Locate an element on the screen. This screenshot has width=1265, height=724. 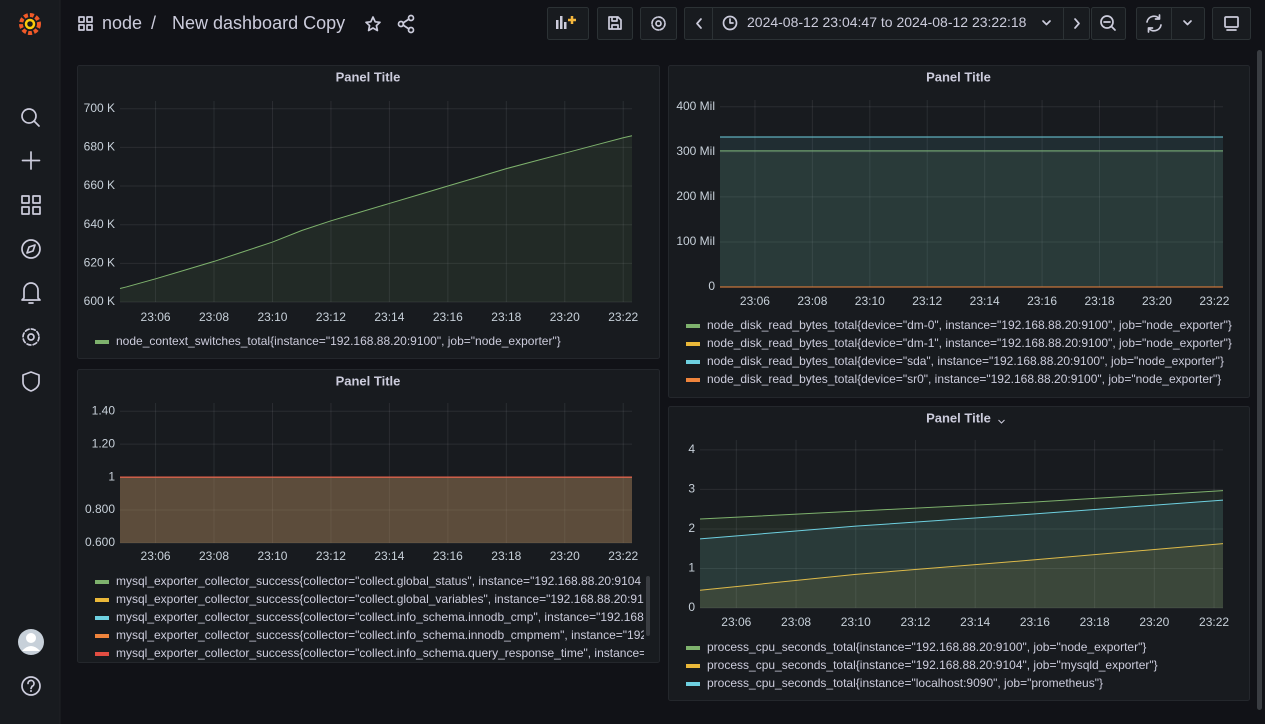
y-tick-label: 700 K is located at coordinates (99, 108).